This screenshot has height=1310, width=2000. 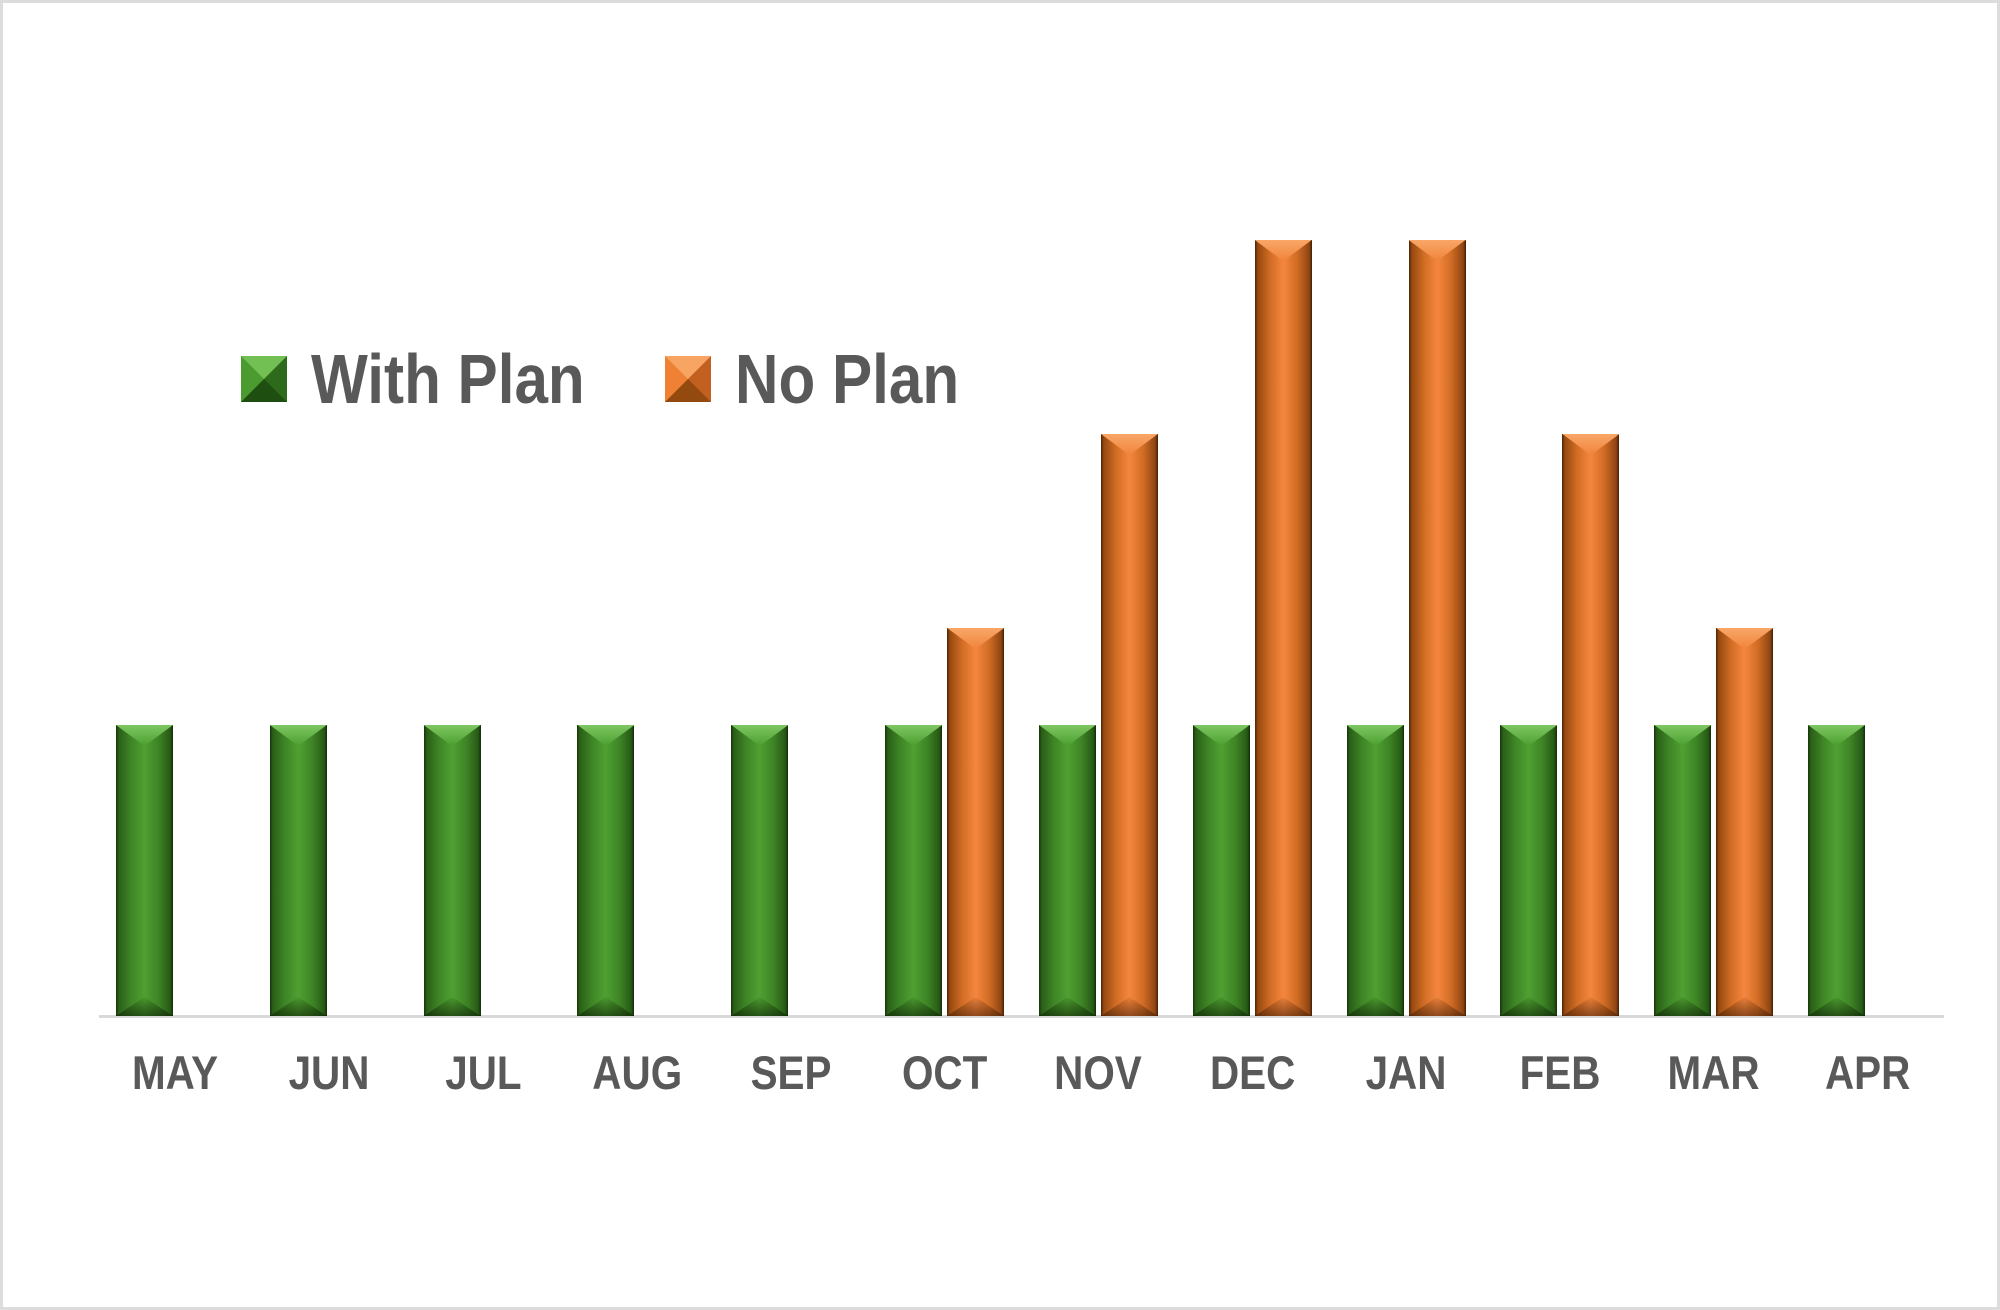 What do you see at coordinates (483, 1072) in the screenshot?
I see `x-label-jul: JUL` at bounding box center [483, 1072].